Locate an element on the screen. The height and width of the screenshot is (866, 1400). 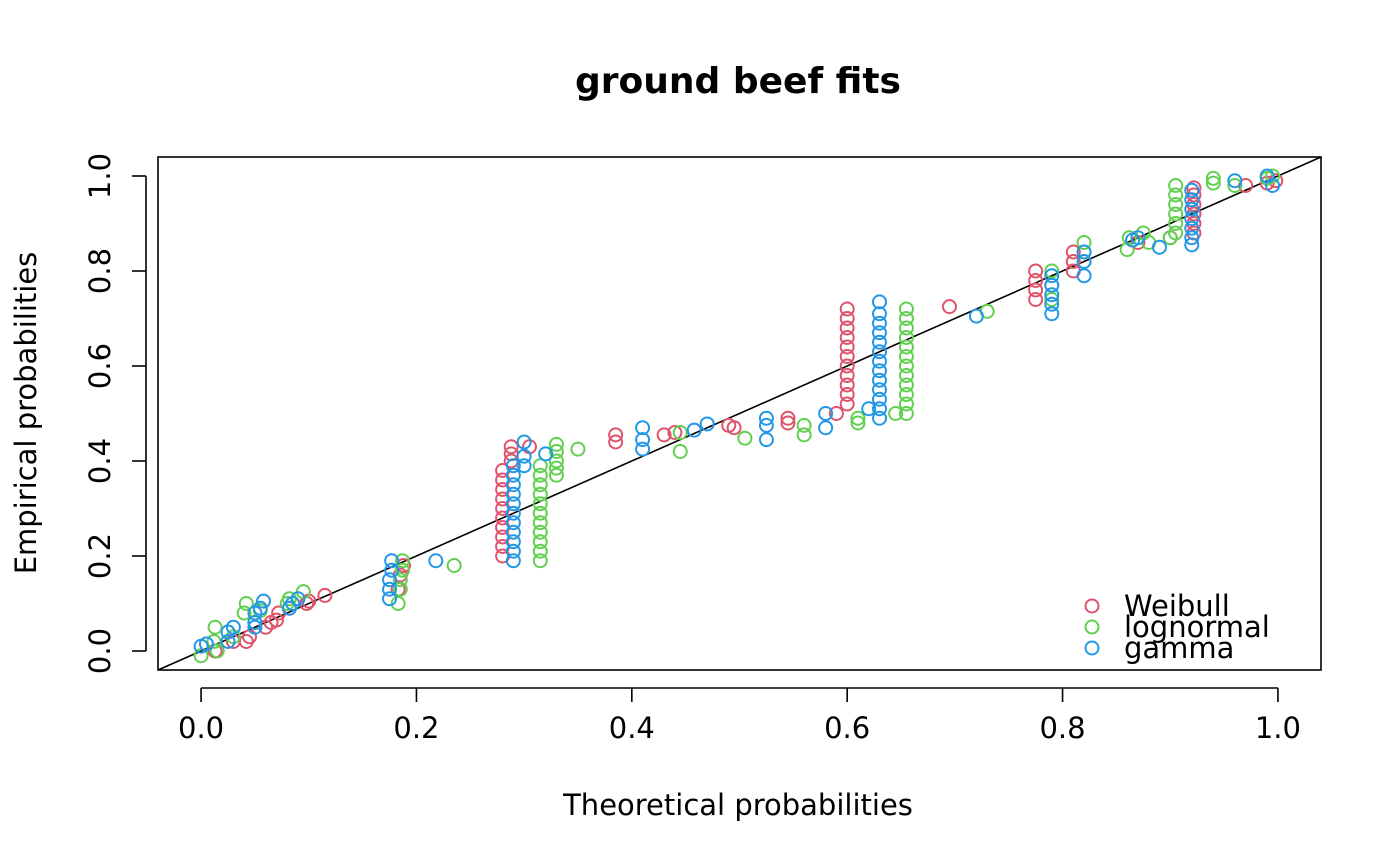
y-axis-title: Empirical probabilities is located at coordinates (26, 413).